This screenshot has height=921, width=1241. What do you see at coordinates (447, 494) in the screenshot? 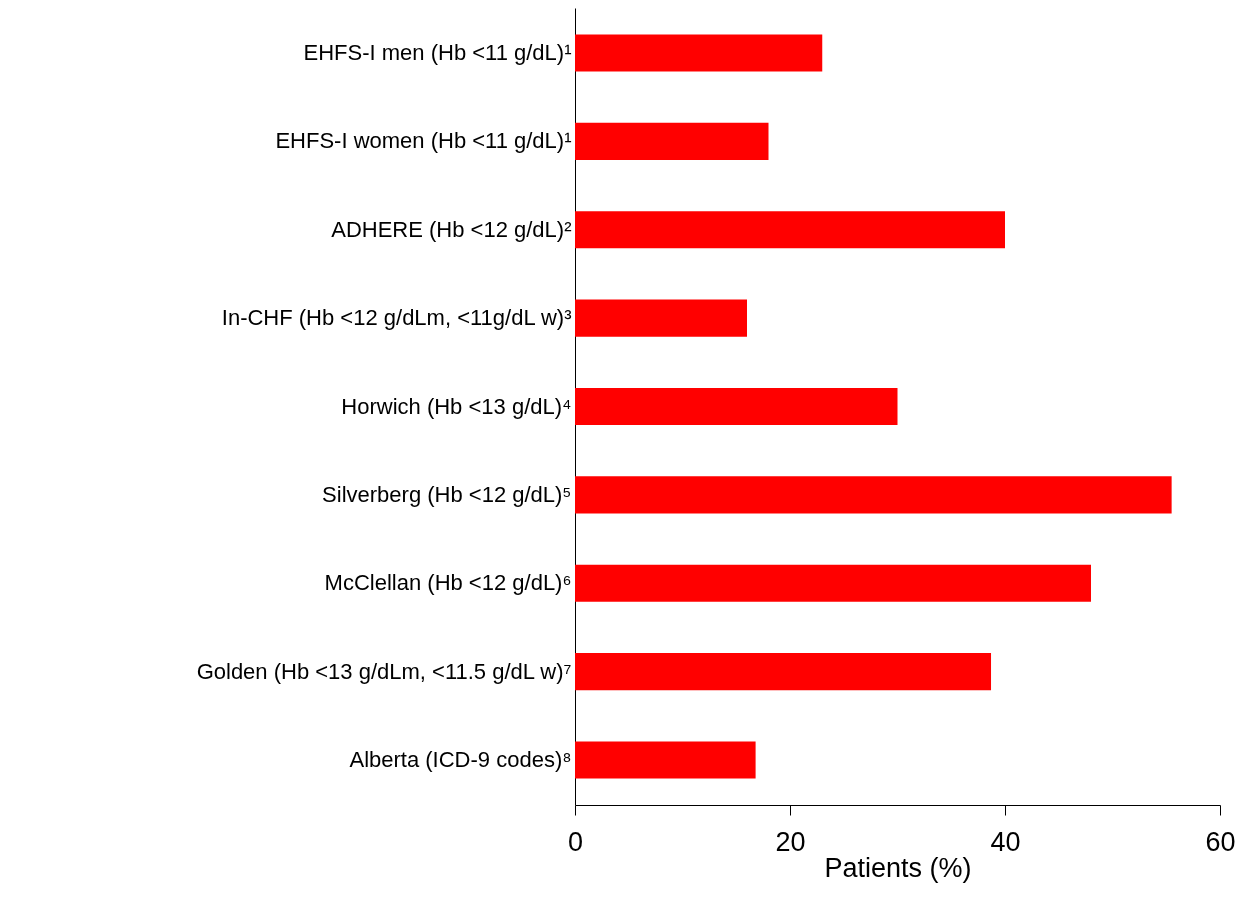
I see `y-tick-label: Silverberg (Hb <12 g/dL)⁵` at bounding box center [447, 494].